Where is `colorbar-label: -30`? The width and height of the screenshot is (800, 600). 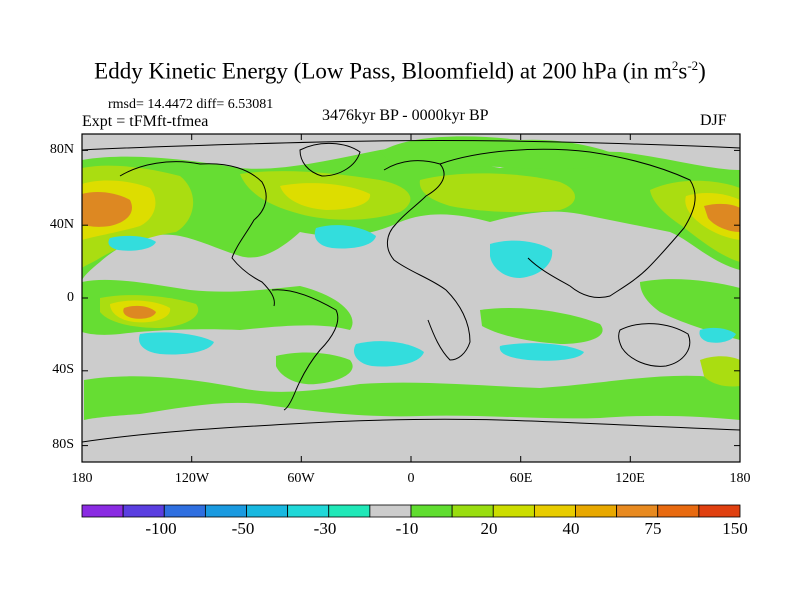
colorbar-label: -30 is located at coordinates (325, 528).